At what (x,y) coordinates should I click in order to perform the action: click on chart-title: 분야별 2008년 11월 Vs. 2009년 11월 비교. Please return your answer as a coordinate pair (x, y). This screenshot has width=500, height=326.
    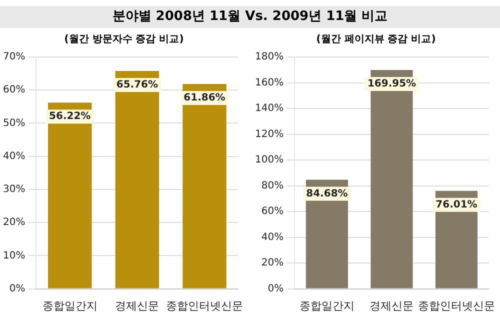
    Looking at the image, I should click on (250, 17).